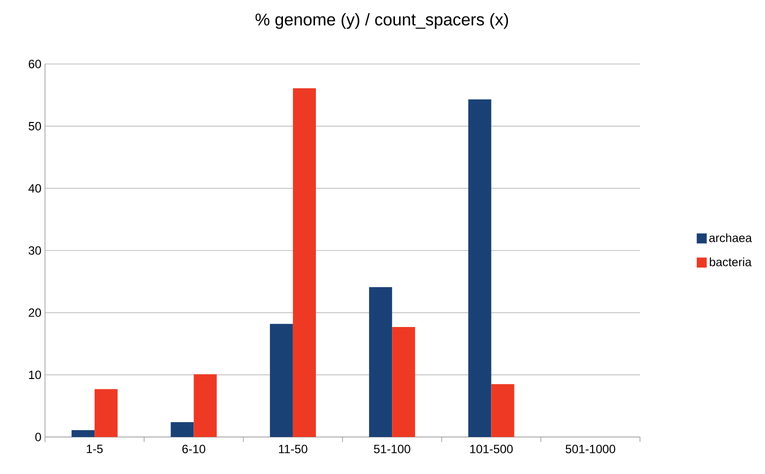 This screenshot has height=474, width=765. I want to click on x-tick-label: 101-500, so click(491, 449).